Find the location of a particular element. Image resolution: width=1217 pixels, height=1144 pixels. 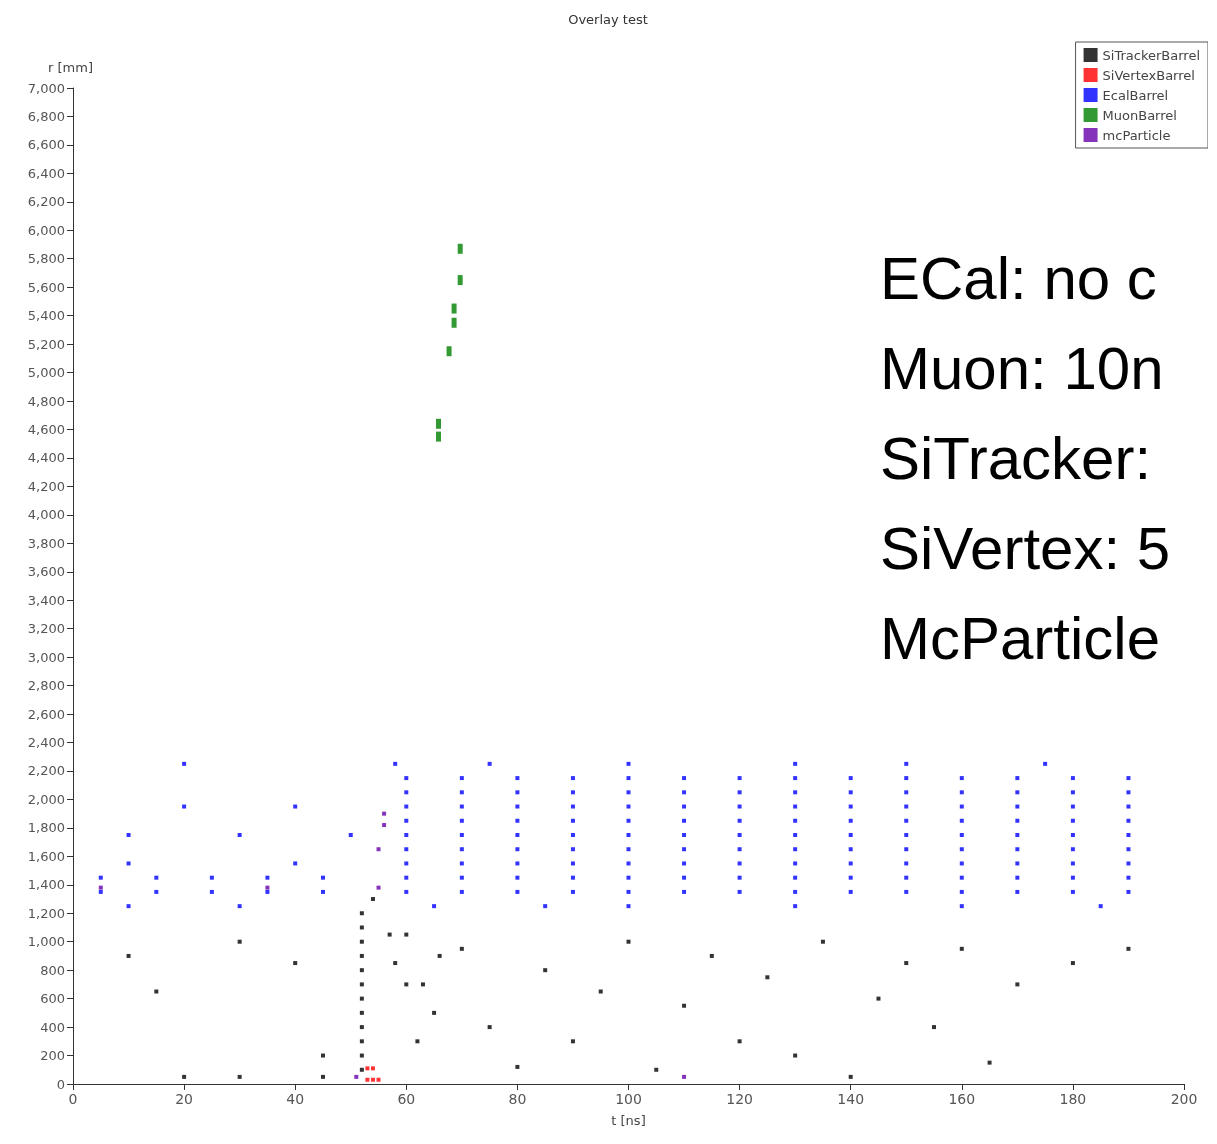

x-tick-label: 40 is located at coordinates (295, 1099).